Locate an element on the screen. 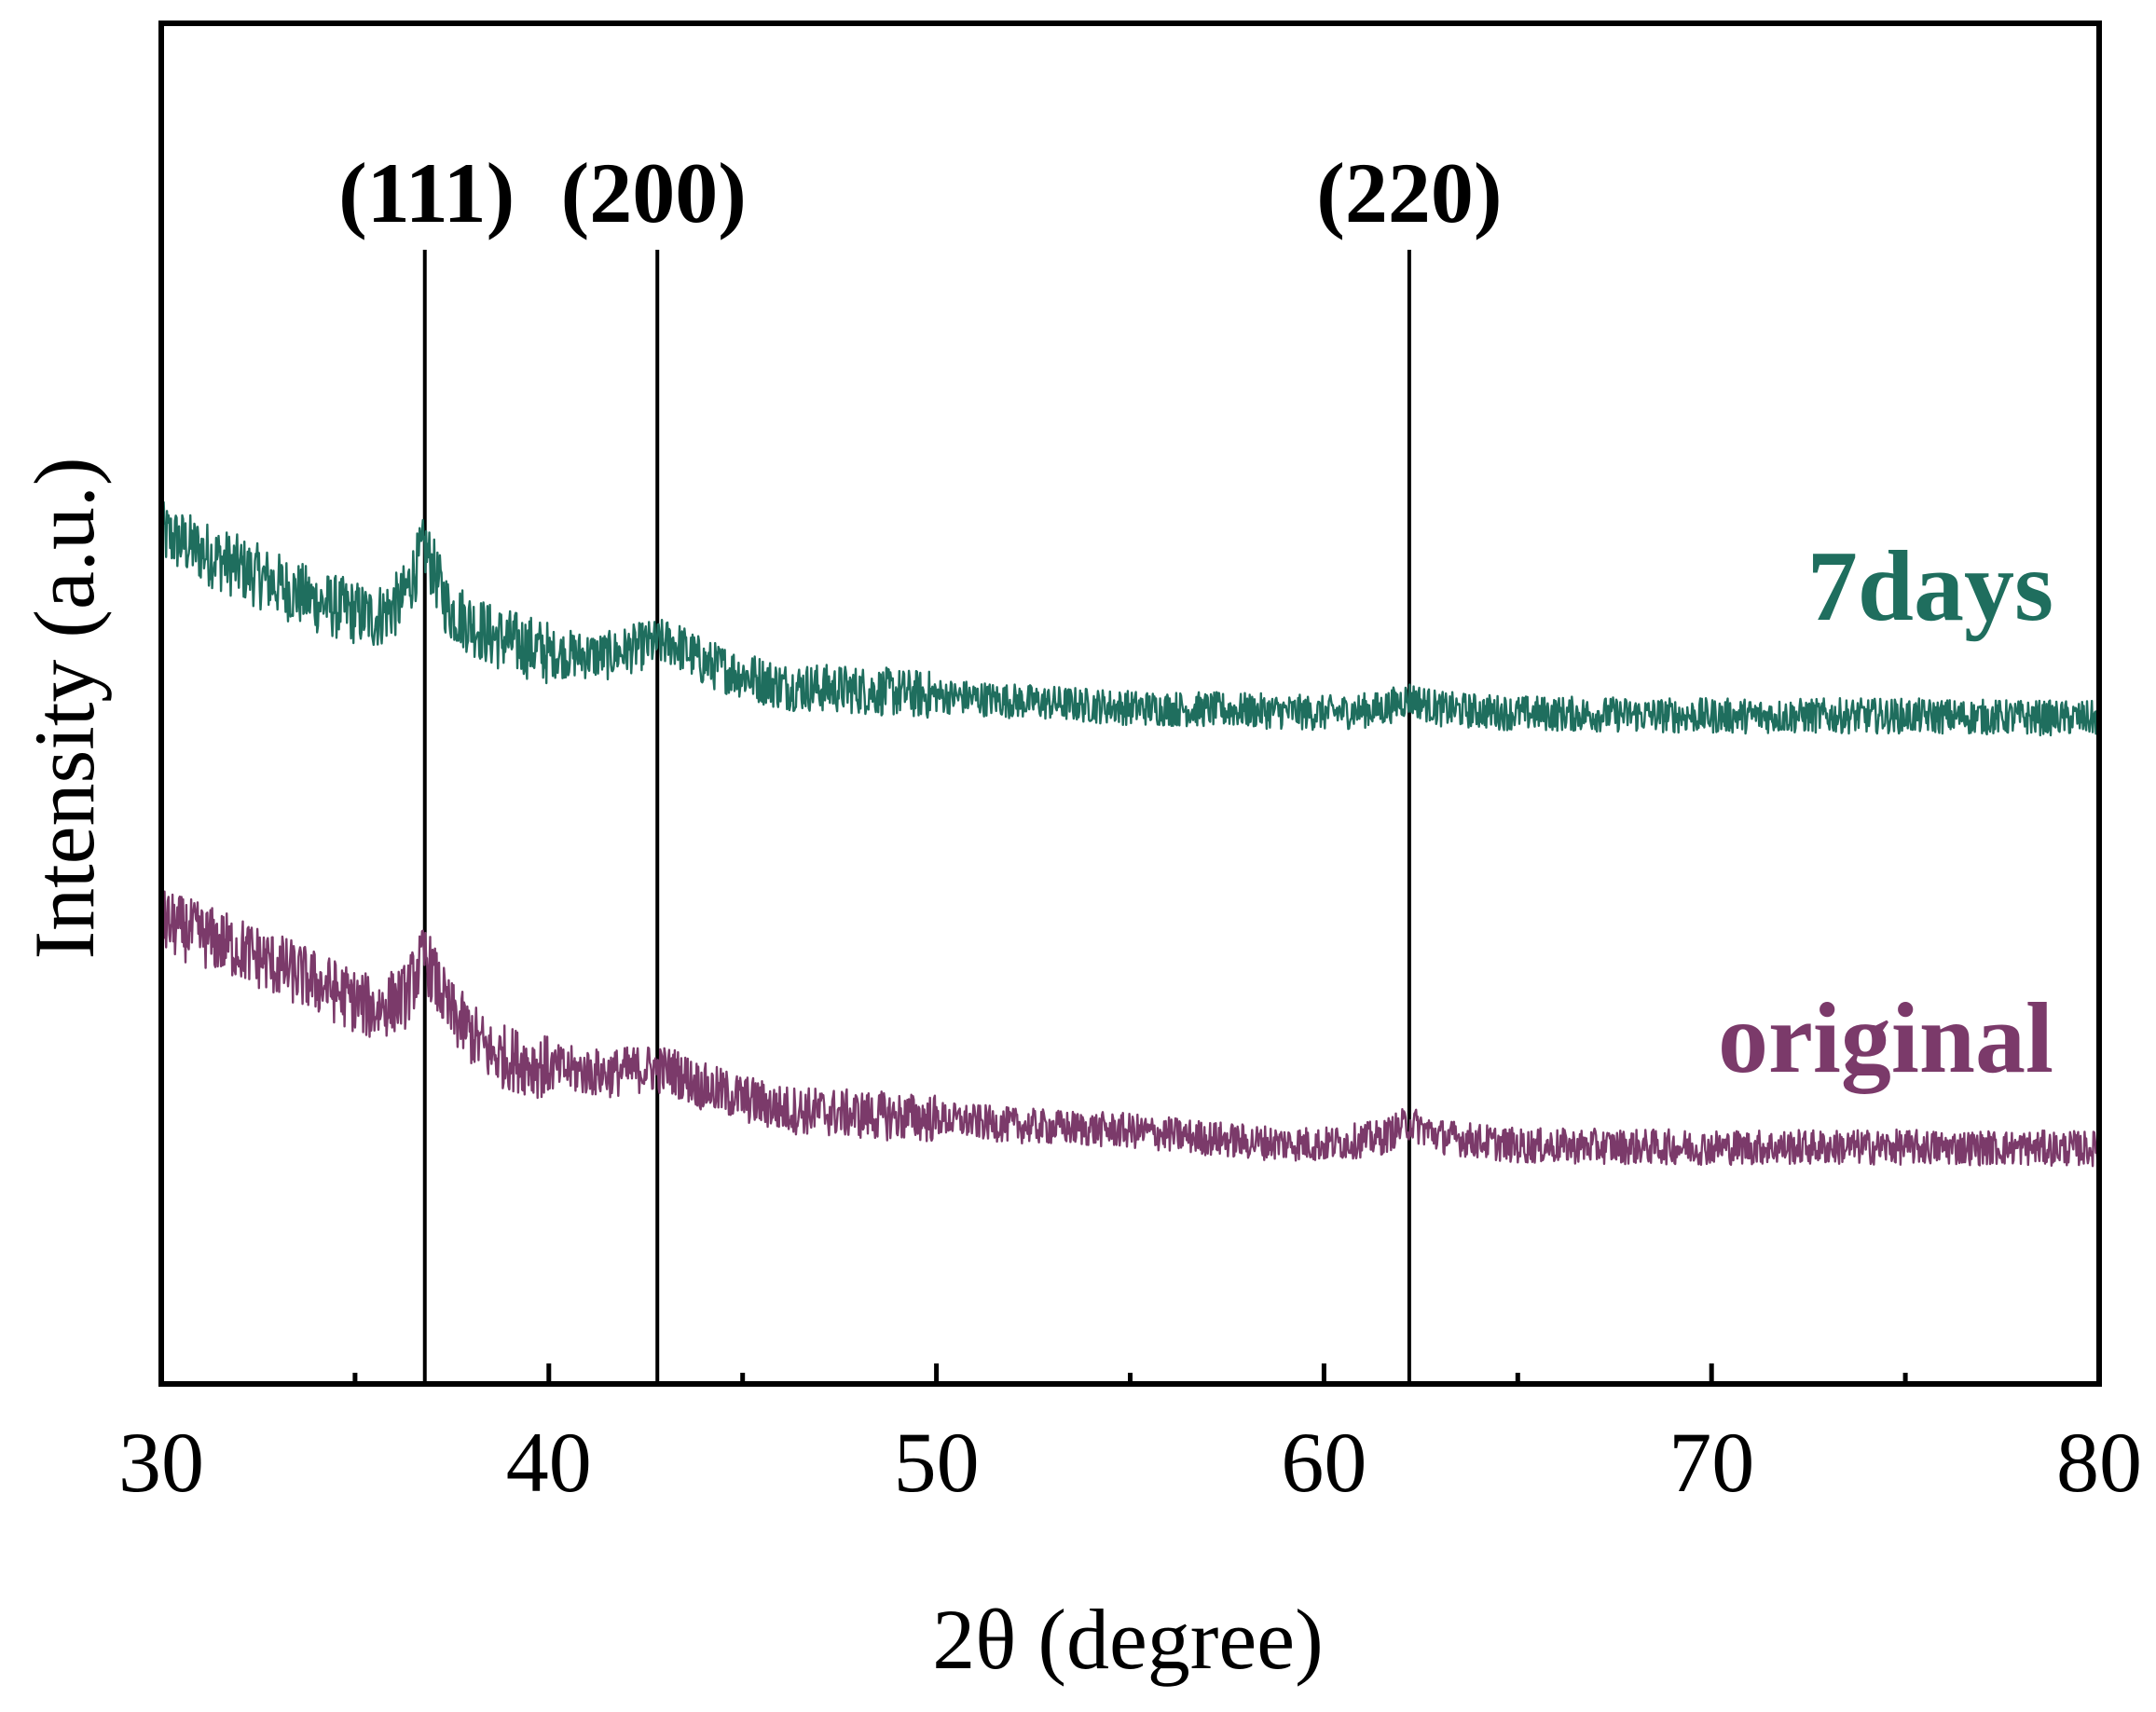  x-tick-label-50: 50 is located at coordinates (937, 1462).